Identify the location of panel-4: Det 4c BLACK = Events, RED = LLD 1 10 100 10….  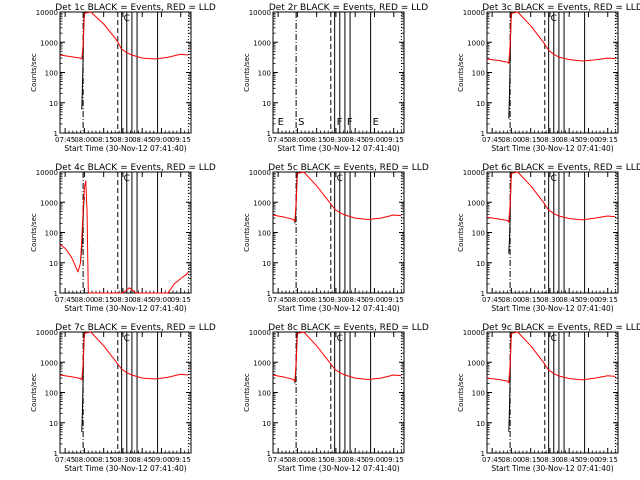
(123, 238).